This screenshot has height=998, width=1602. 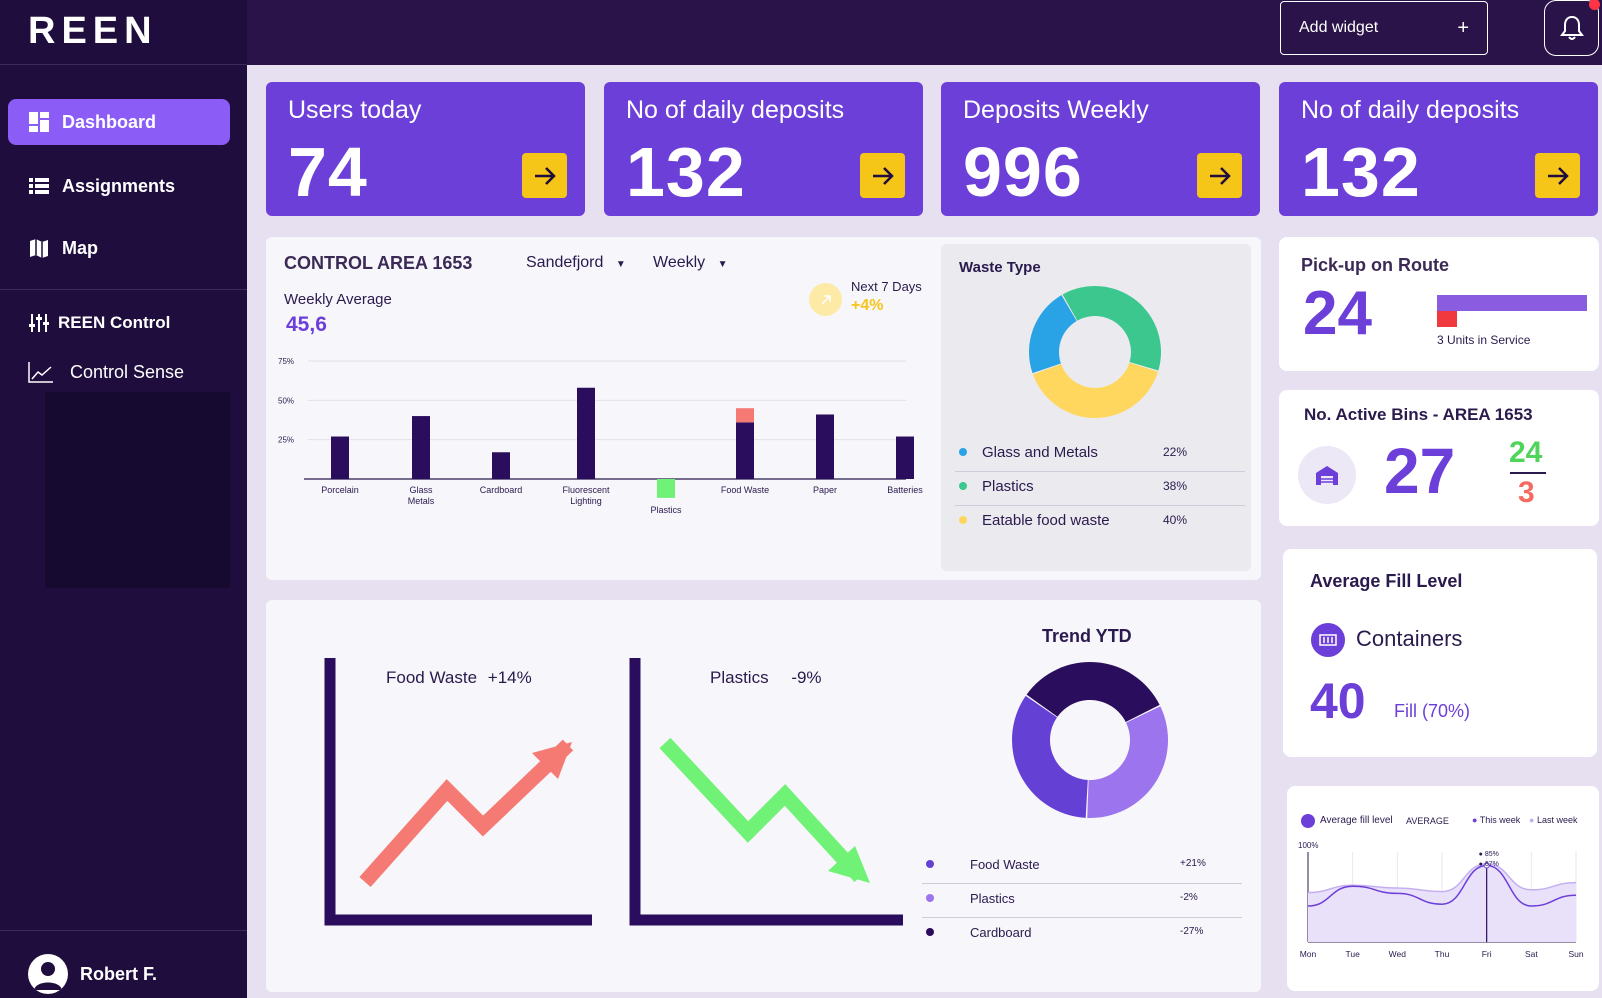 I want to click on legend-value: 38%, so click(x=1175, y=485).